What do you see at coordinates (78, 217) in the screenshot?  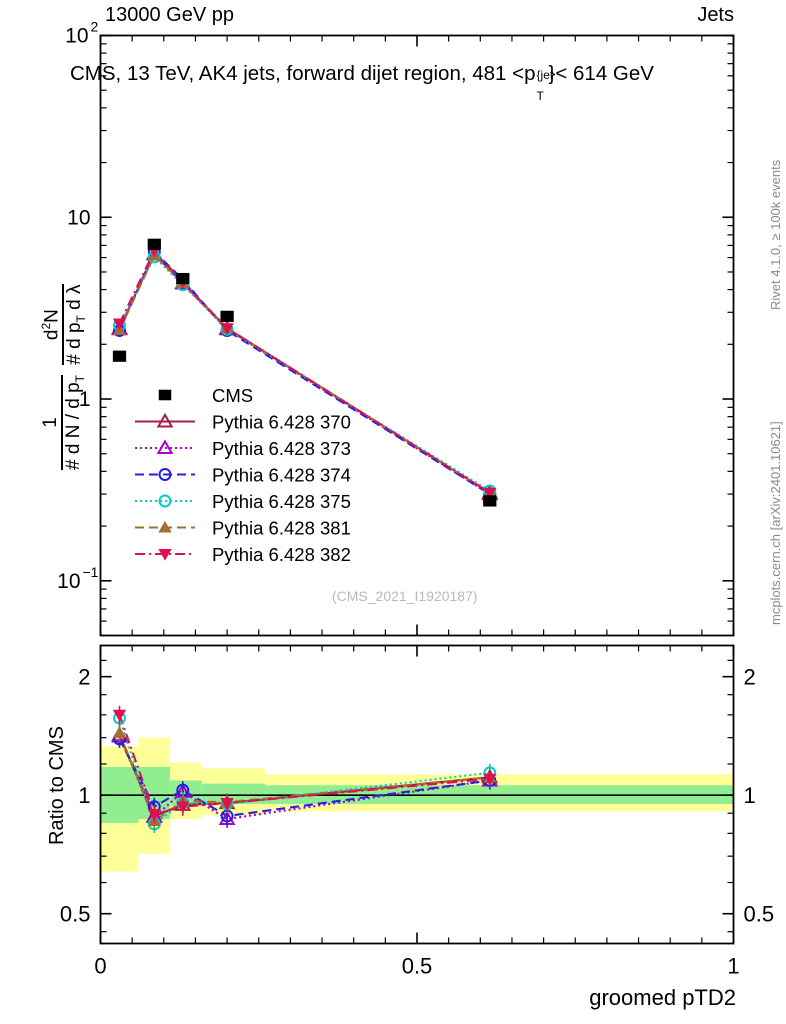 I see `ytick-label-10: 10` at bounding box center [78, 217].